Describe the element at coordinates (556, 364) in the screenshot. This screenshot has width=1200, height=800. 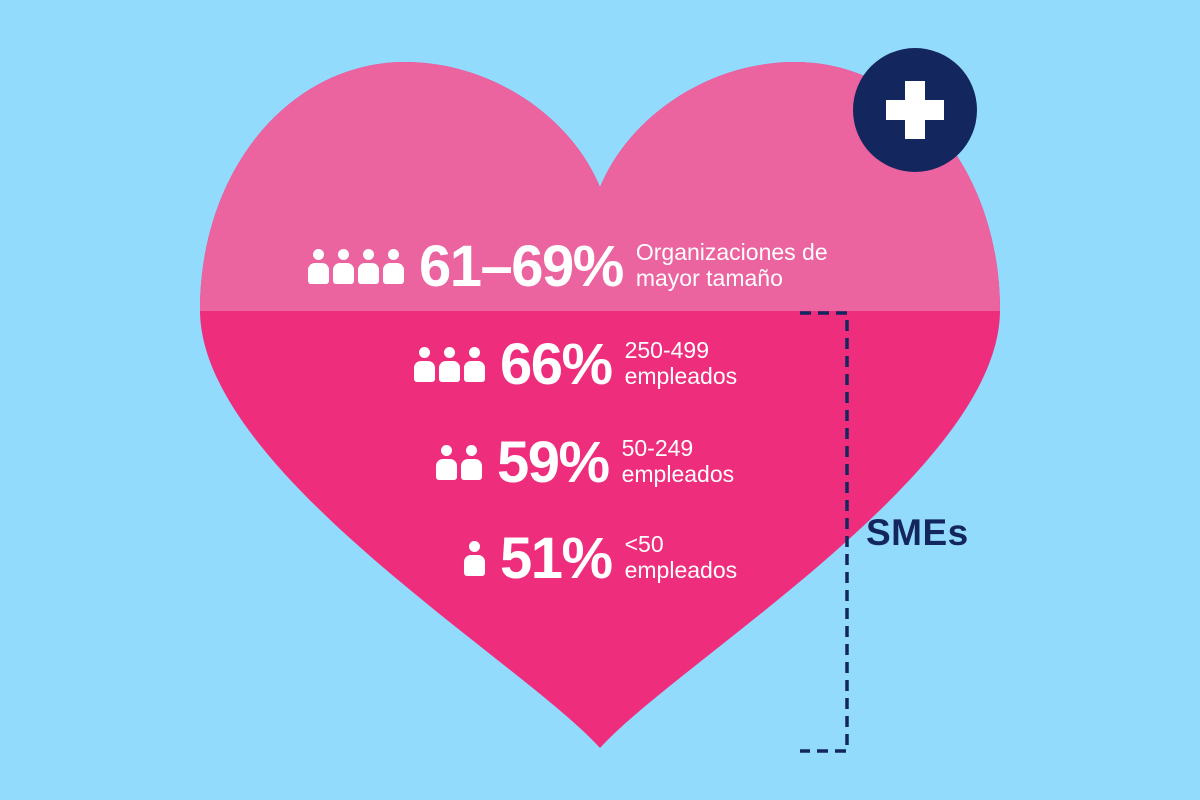
I see `stat-value: 66%` at that location.